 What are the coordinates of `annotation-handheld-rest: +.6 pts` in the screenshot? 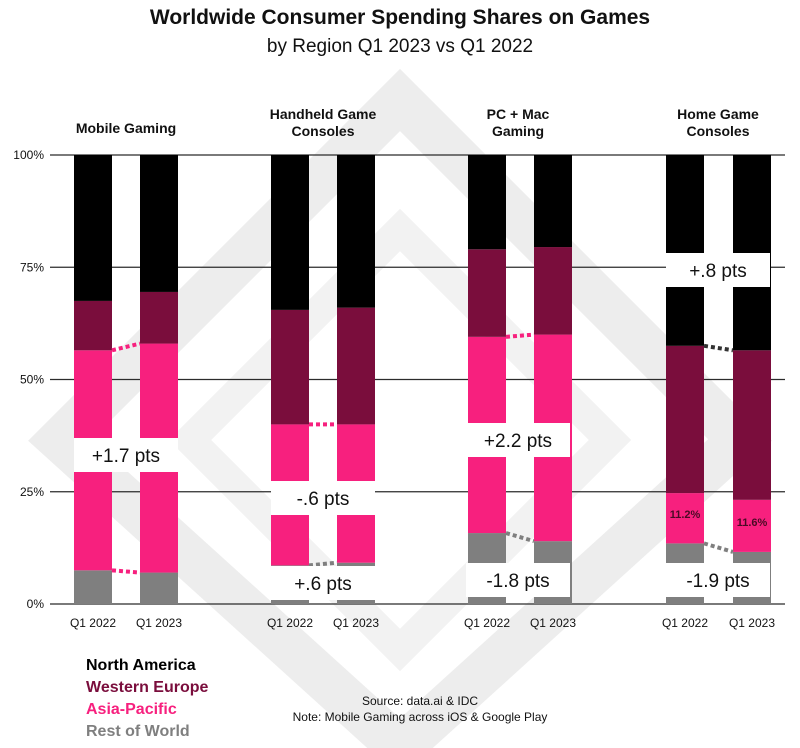 It's located at (323, 584).